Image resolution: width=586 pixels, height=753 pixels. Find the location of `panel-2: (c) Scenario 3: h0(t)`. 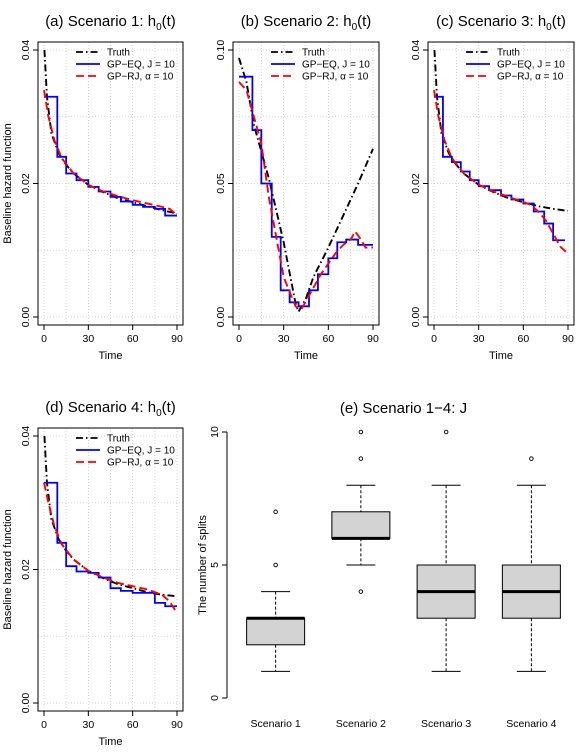

panel-2: (c) Scenario 3: h0(t) is located at coordinates (499, 171).